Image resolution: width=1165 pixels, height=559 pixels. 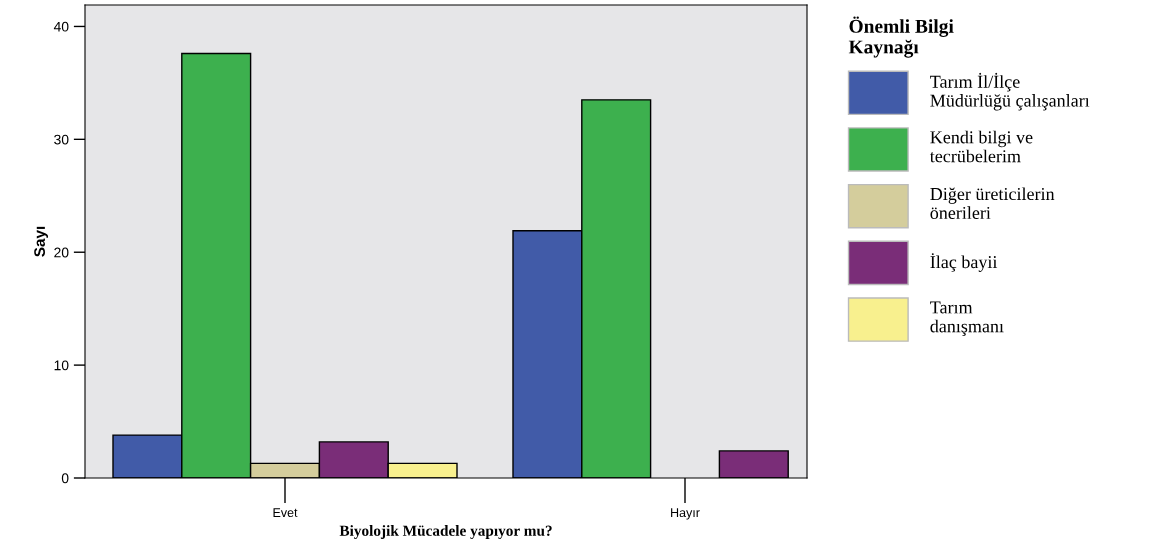 What do you see at coordinates (1010, 91) in the screenshot?
I see `legend-label: Tarım İl/İlçe Müdürlüğü çalışanları` at bounding box center [1010, 91].